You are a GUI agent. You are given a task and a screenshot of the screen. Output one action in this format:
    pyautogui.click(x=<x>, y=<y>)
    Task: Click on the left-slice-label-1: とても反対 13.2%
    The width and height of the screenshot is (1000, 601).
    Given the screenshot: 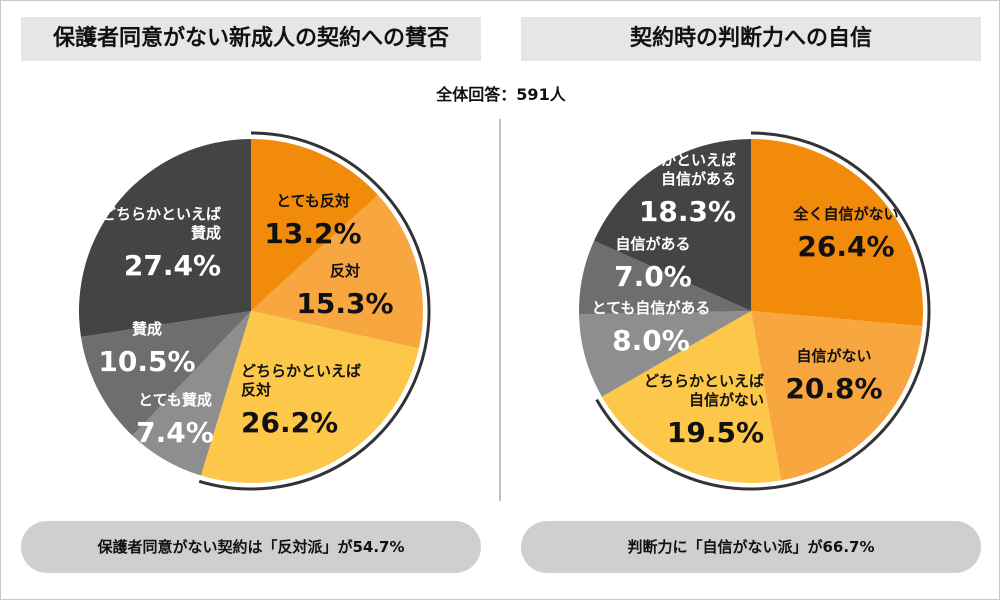 What is the action you would take?
    pyautogui.click(x=312, y=221)
    